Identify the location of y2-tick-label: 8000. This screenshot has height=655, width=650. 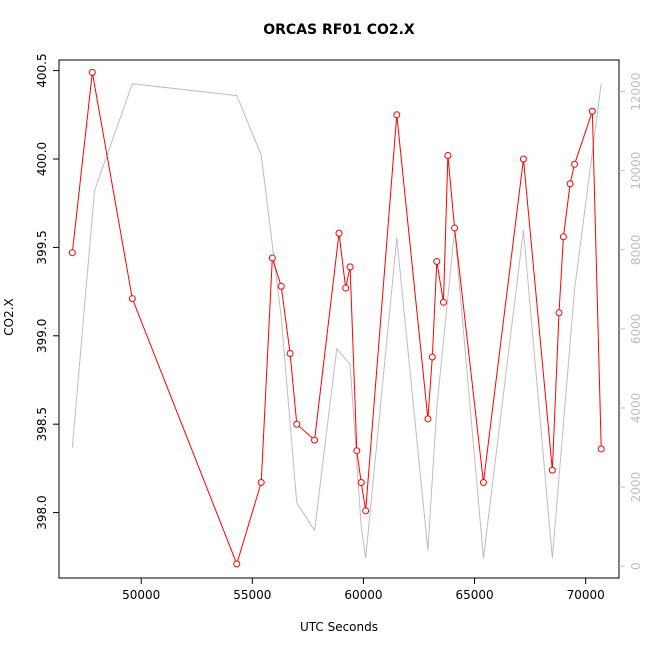
(636, 250).